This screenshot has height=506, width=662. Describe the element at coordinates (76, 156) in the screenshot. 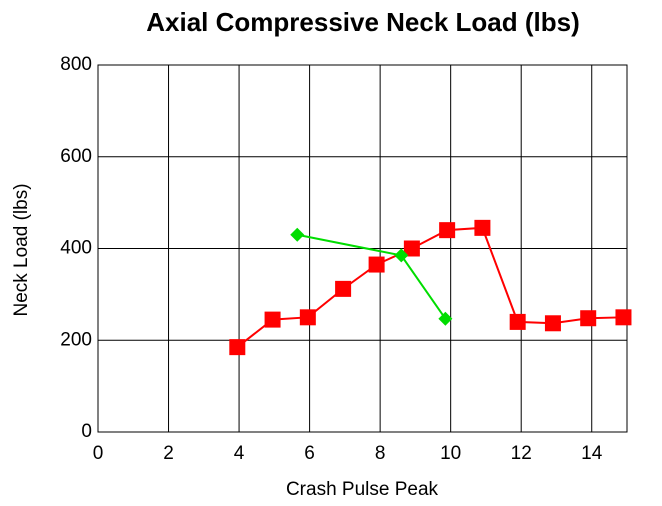

I see `y-tick-label: 600` at that location.